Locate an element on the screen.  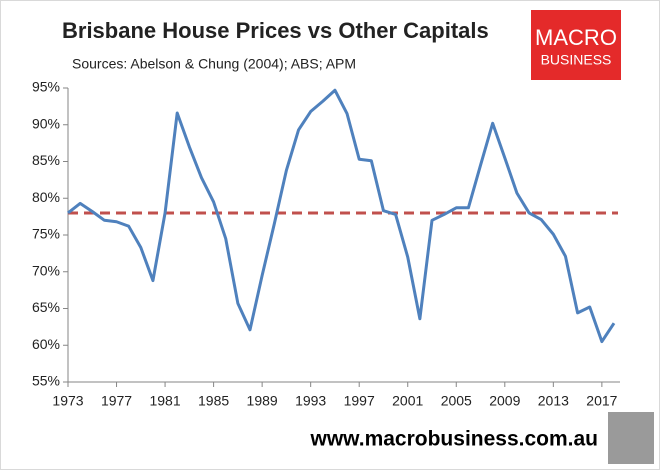
y-tick-label: 75% is located at coordinates (46, 234).